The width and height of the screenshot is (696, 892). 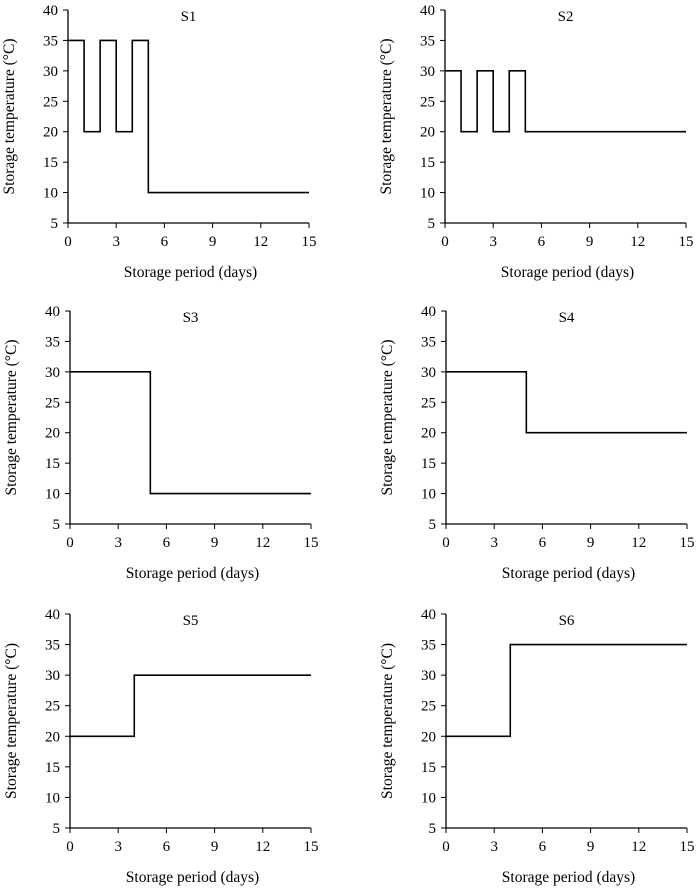 What do you see at coordinates (567, 272) in the screenshot?
I see `chart-2-x-axis-label: Storage period (days)` at bounding box center [567, 272].